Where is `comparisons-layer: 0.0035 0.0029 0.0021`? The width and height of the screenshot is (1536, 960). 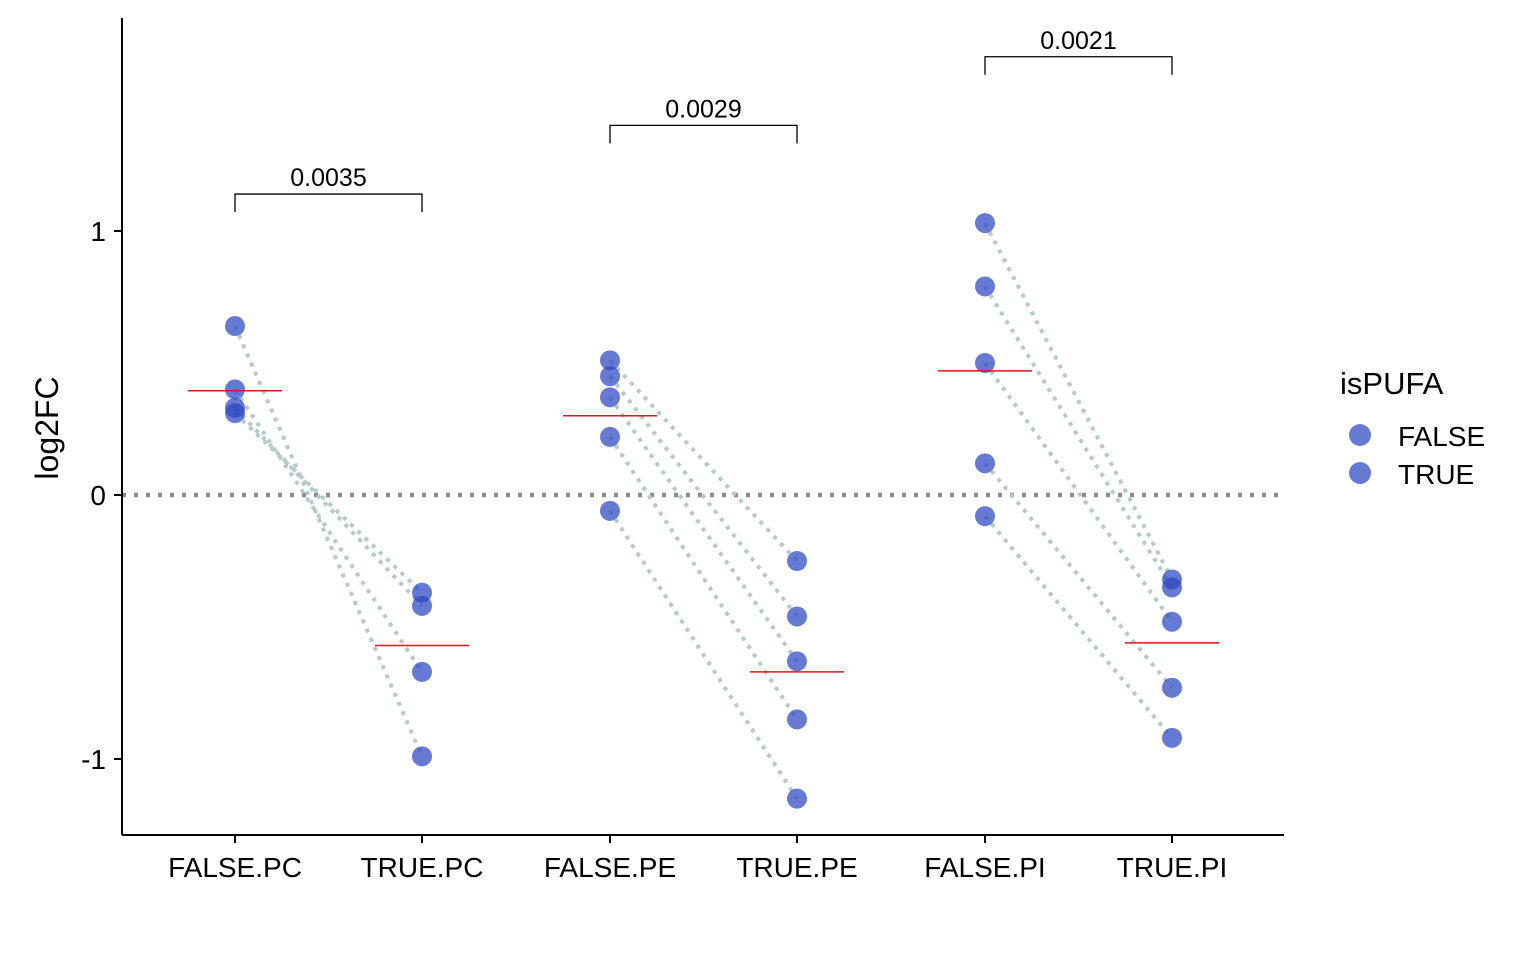
comparisons-layer: 0.0035 0.0029 0.0021 is located at coordinates (703, 120).